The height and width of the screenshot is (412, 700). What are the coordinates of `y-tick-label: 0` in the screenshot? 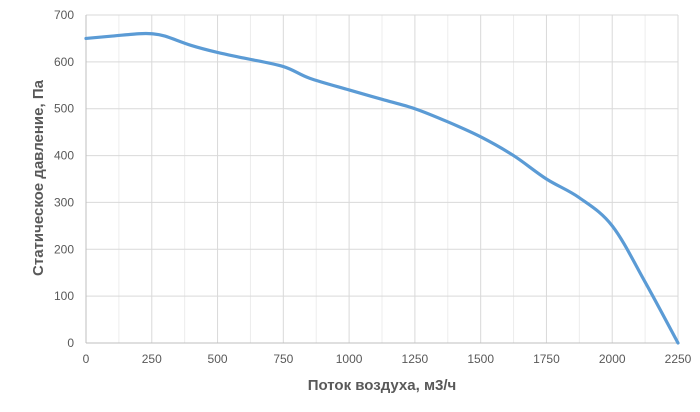 It's located at (70, 343).